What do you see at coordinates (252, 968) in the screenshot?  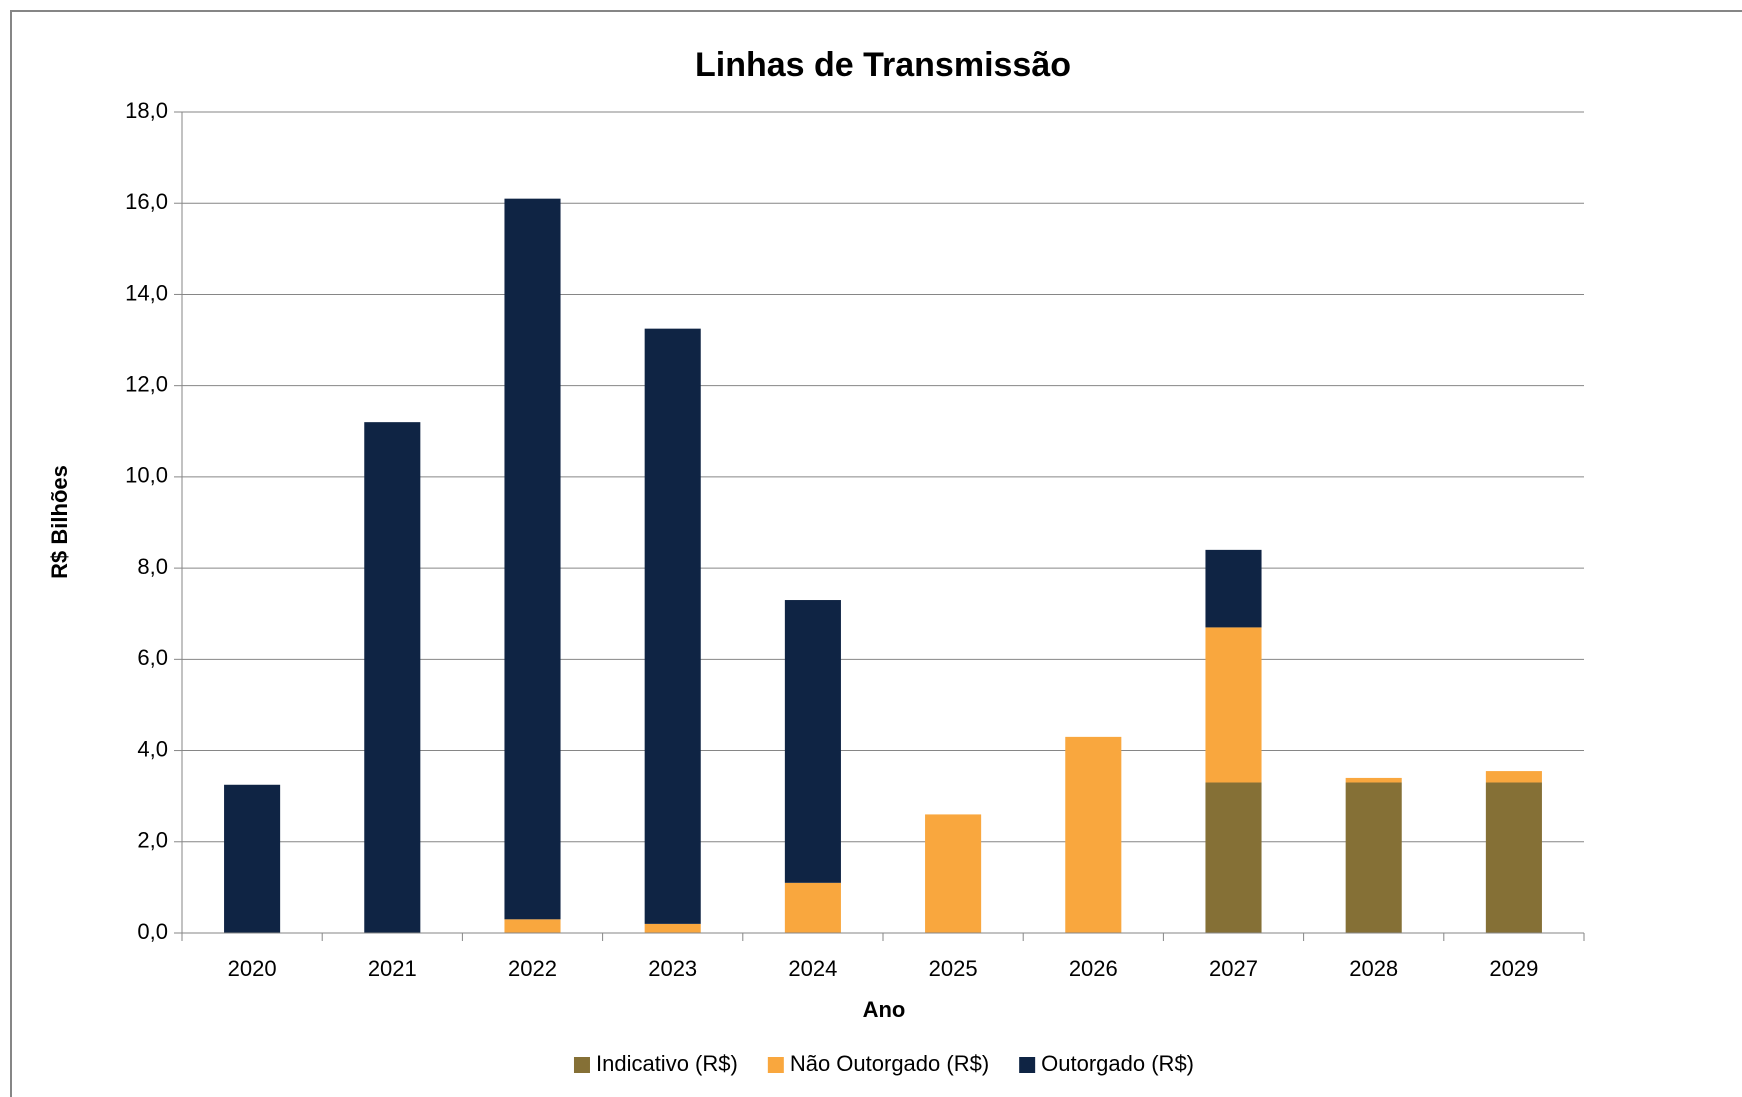 I see `x-tick-label: 2020` at bounding box center [252, 968].